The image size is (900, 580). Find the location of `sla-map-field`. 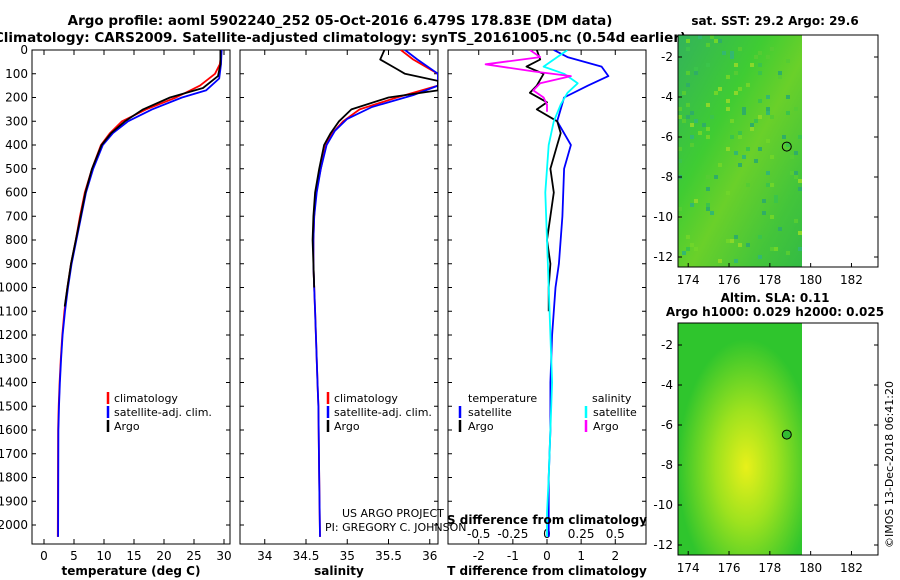

sla-map-field is located at coordinates (740, 439).